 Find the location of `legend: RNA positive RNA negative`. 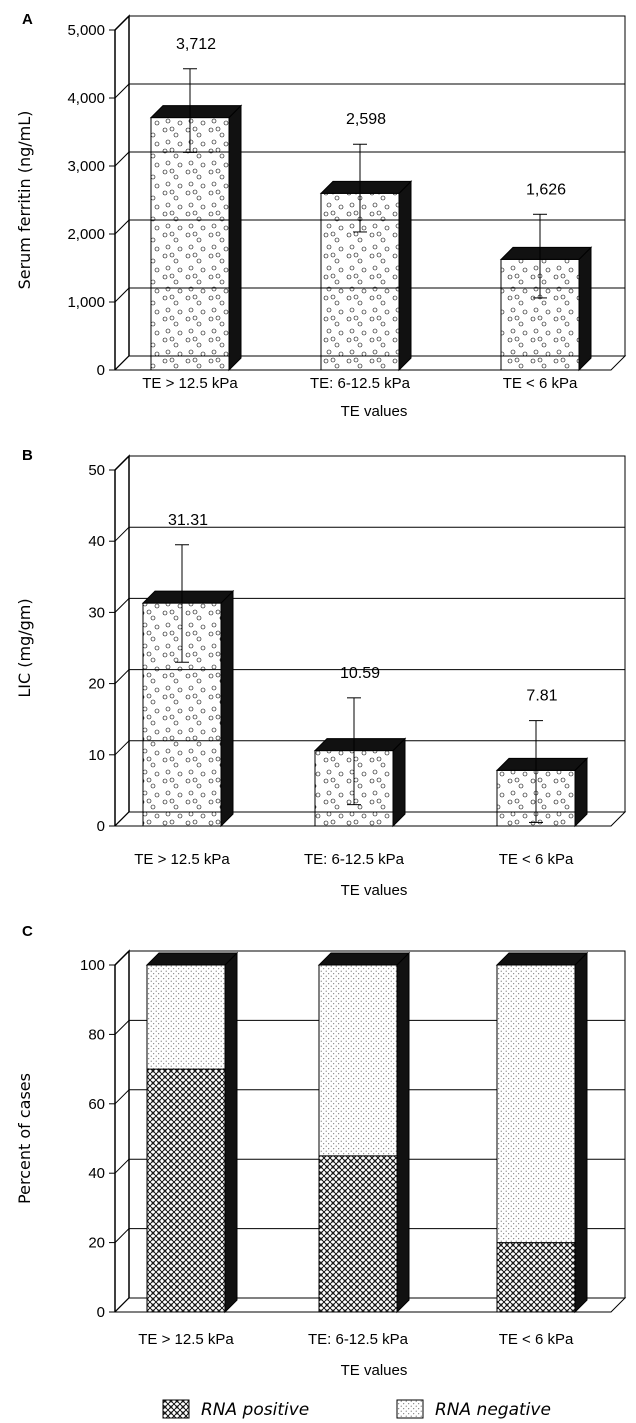

legend: RNA positive RNA negative is located at coordinates (356, 1409).